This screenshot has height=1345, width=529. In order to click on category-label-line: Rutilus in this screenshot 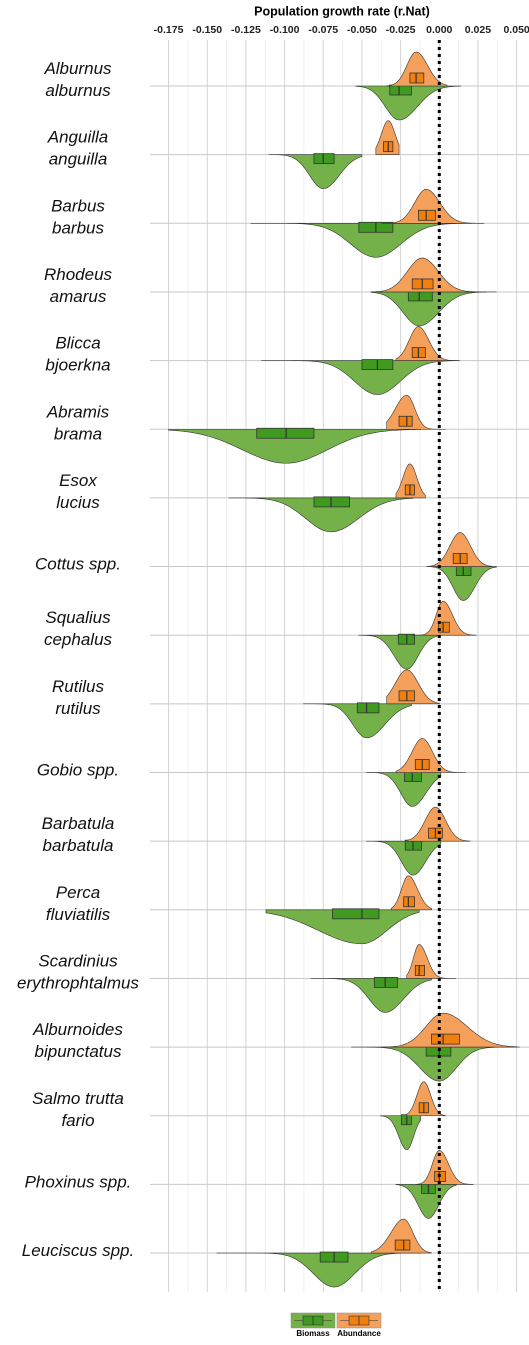, I will do `click(78, 686)`.